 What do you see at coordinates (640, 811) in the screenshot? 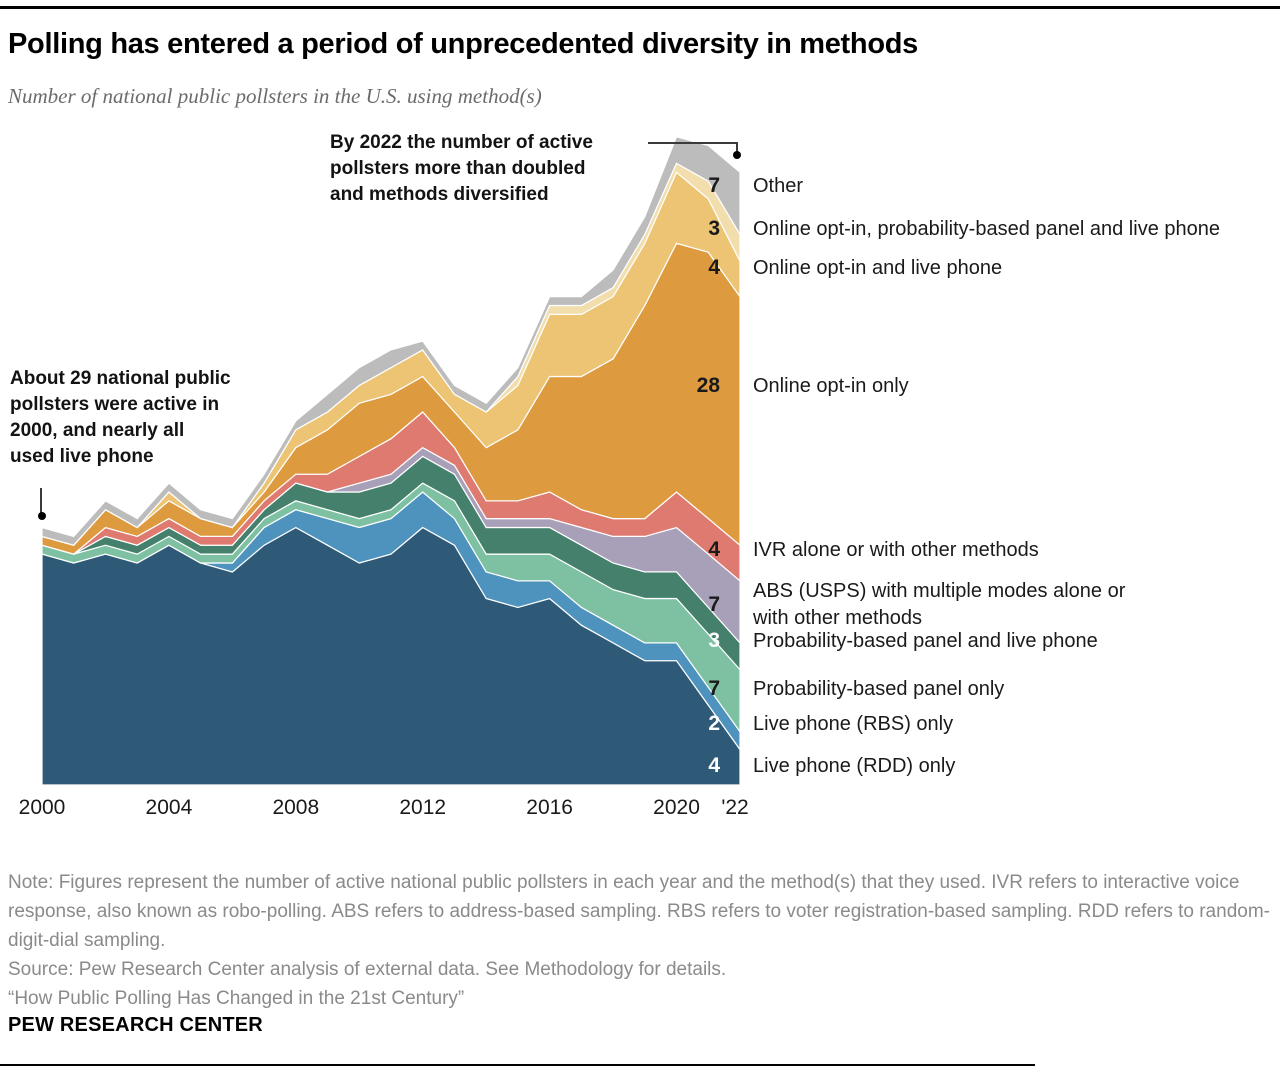
I see `x-axis: 2000 2004 2008 2012 2016 2020 '22` at bounding box center [640, 811].